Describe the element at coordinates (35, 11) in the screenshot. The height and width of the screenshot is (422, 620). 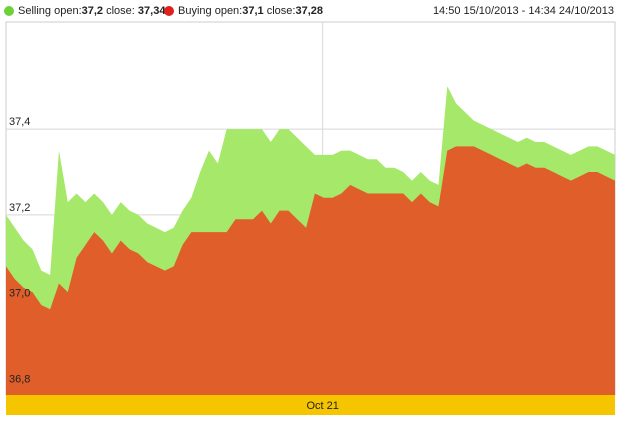
I see `selling-label: Selling` at that location.